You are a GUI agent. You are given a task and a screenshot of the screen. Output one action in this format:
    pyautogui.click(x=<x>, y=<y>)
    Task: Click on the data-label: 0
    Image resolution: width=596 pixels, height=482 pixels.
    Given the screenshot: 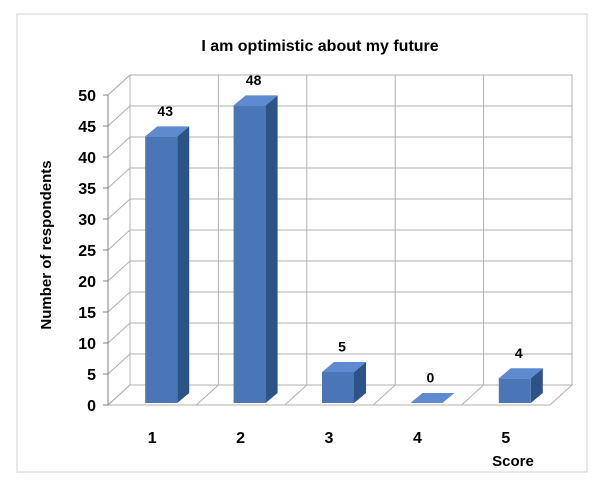 What is the action you would take?
    pyautogui.click(x=431, y=378)
    